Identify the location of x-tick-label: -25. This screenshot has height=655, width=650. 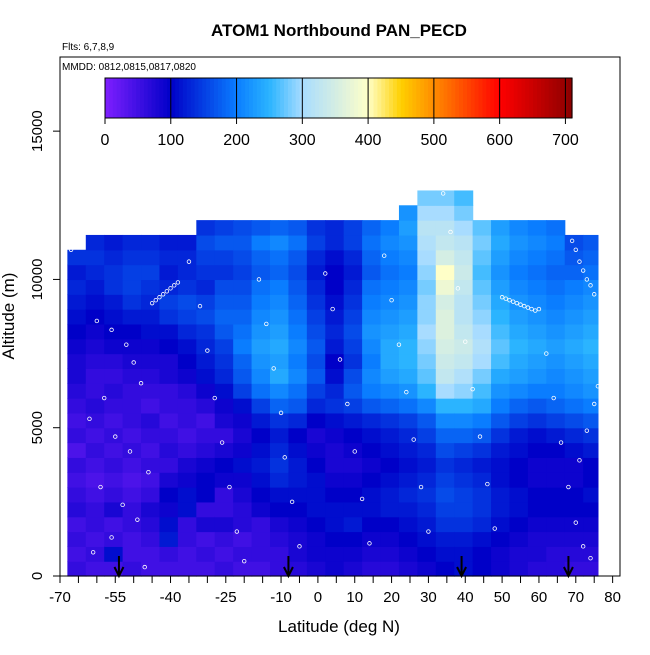
(226, 597).